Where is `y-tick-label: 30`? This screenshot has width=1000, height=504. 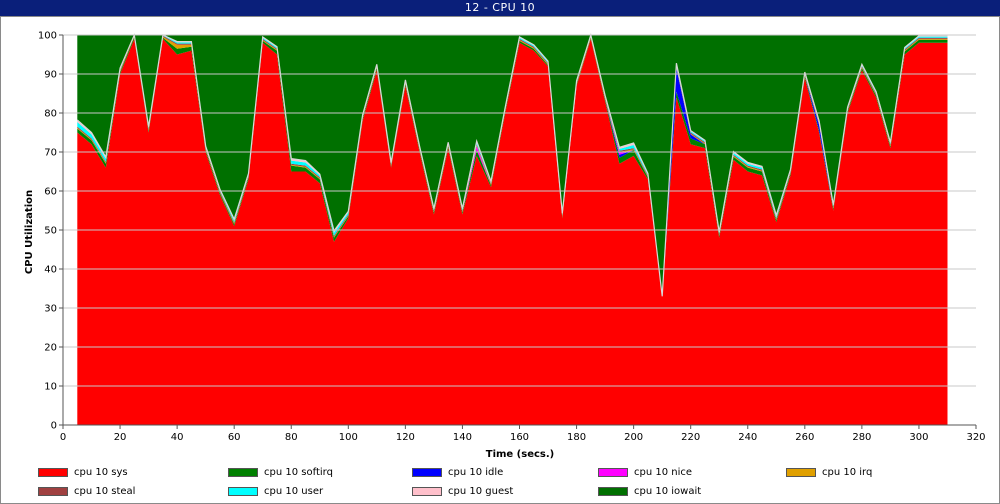 y-tick-label: 30 is located at coordinates (50, 309).